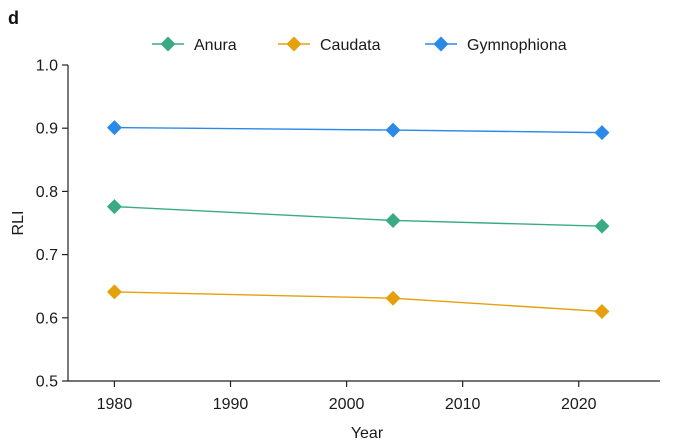 The height and width of the screenshot is (445, 678). Describe the element at coordinates (47, 382) in the screenshot. I see `y-tick-label: 0.5` at that location.